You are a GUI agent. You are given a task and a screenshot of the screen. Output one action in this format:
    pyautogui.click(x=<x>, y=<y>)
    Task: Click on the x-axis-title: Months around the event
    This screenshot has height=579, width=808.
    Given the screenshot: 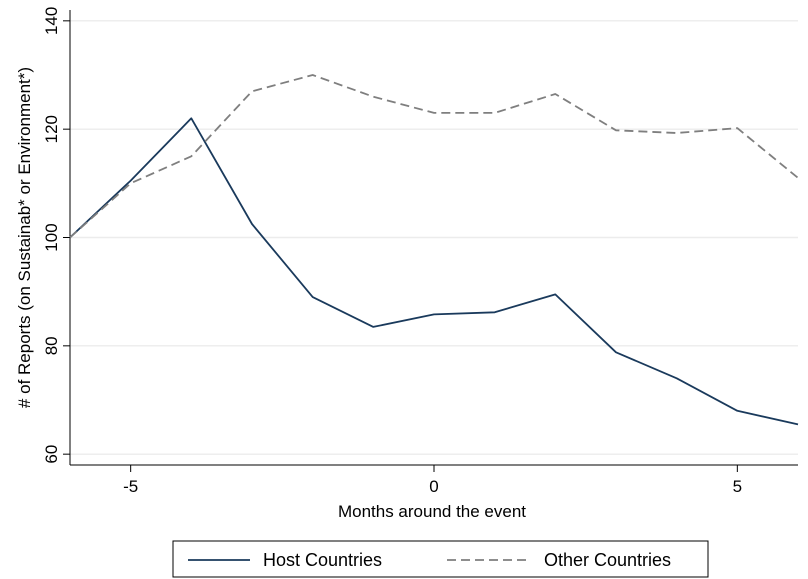 What is the action you would take?
    pyautogui.click(x=432, y=511)
    